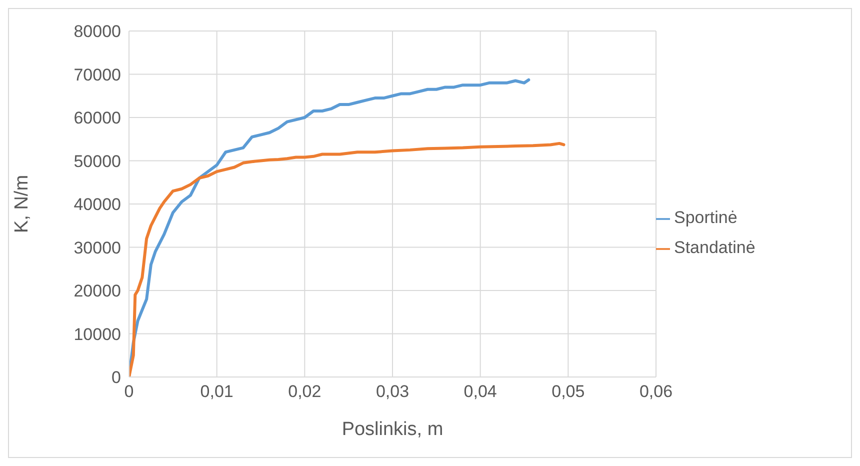 The image size is (860, 466). What do you see at coordinates (97, 74) in the screenshot?
I see `y-tick-label: 70000` at bounding box center [97, 74].